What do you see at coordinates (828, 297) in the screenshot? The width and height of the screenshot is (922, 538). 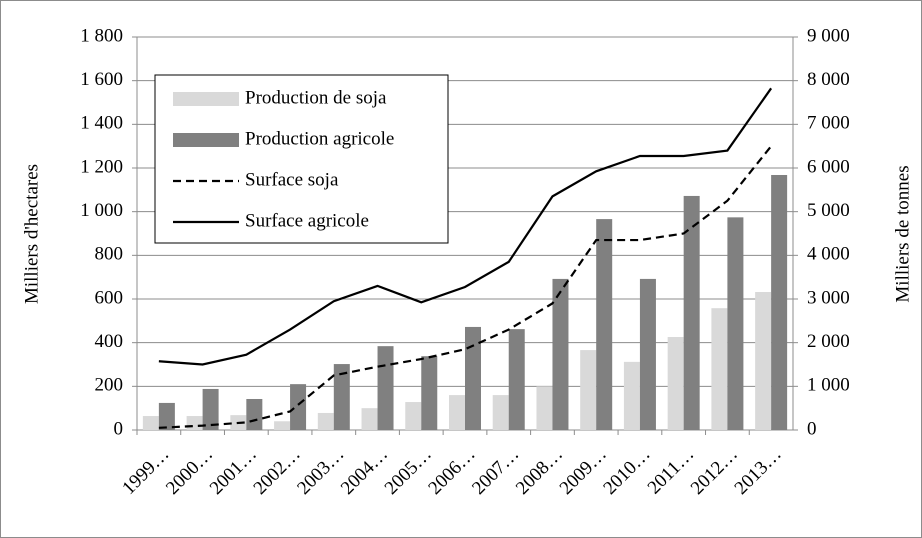 I see `y2-tick-label: 3 000` at bounding box center [828, 297].